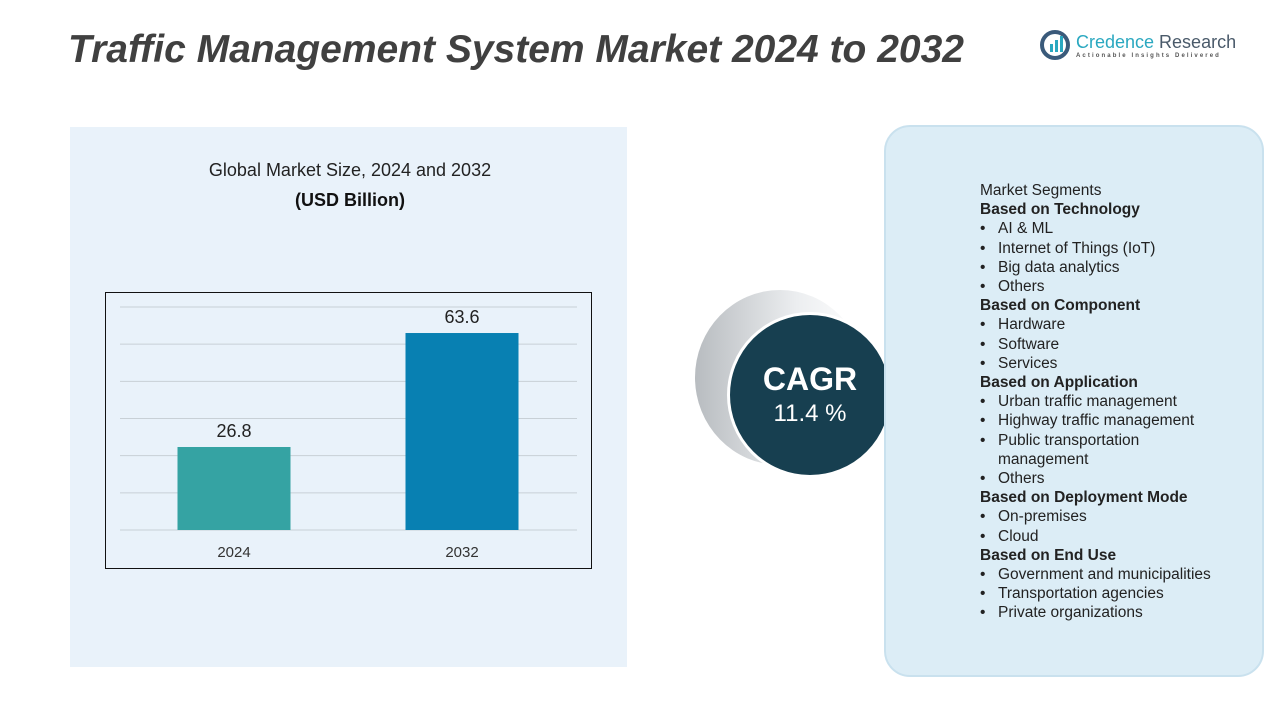 Image resolution: width=1280 pixels, height=720 pixels. What do you see at coordinates (1095, 612) in the screenshot?
I see `segment-item: Private organizations` at bounding box center [1095, 612].